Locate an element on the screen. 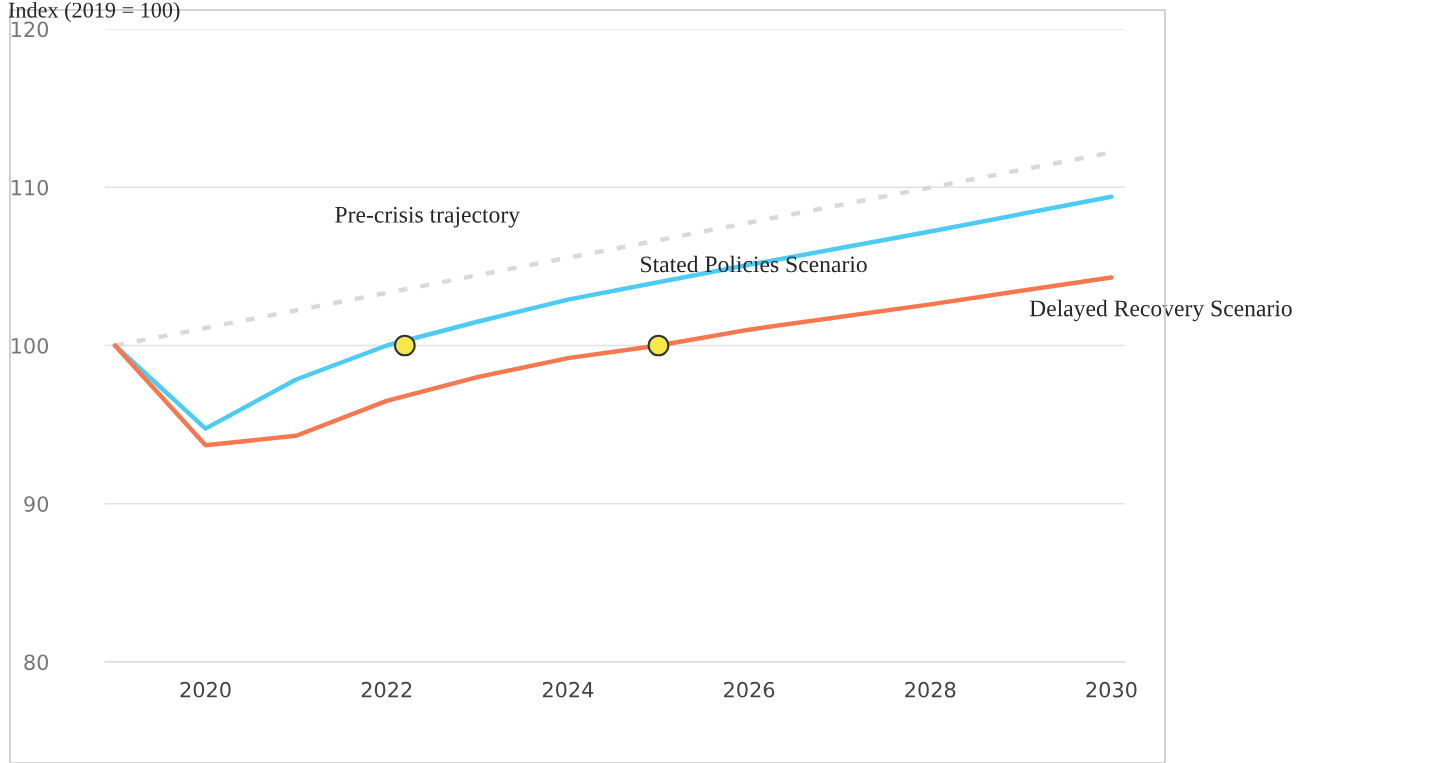  series-label: Pre-crisis trajectory is located at coordinates (427, 217).